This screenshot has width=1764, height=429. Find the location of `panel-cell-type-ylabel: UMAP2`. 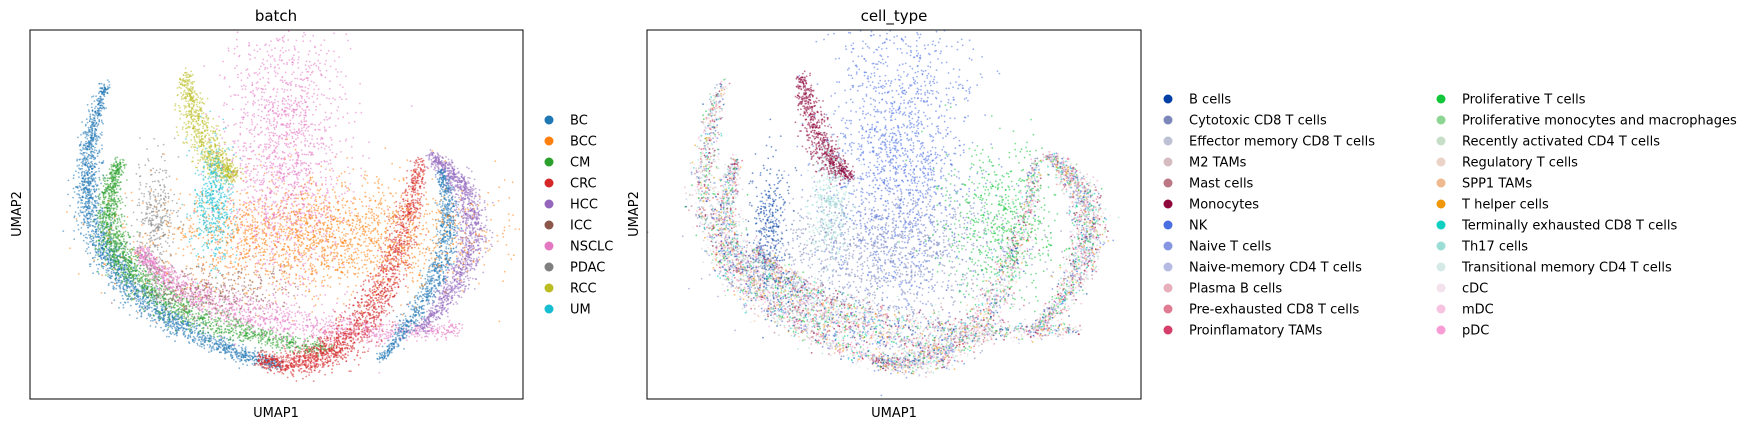

panel-cell-type-ylabel: UMAP2 is located at coordinates (634, 214).